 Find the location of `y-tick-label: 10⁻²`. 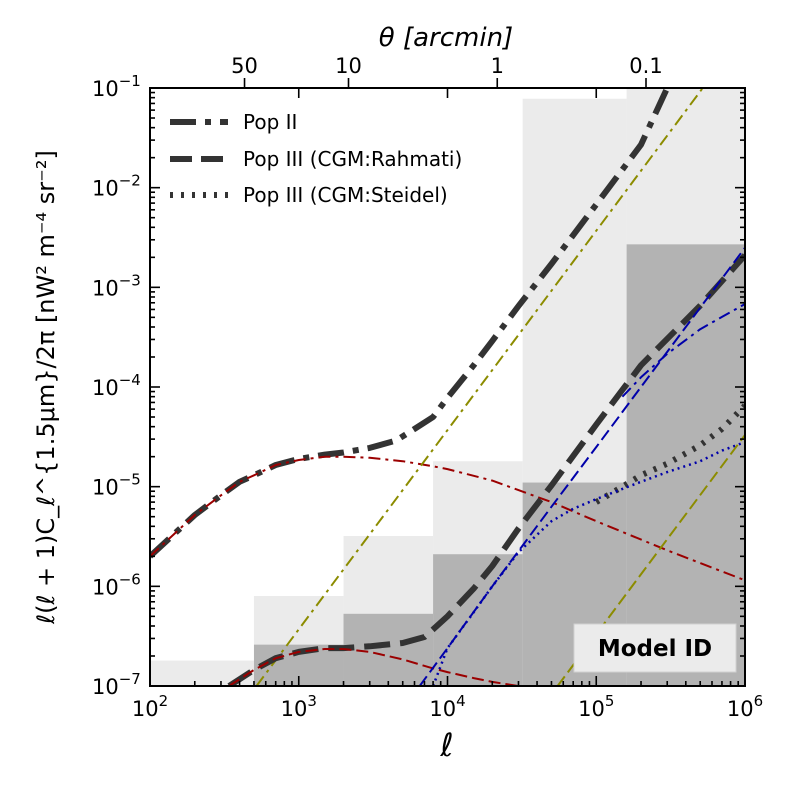

y-tick-label: 10⁻² is located at coordinates (116, 186).